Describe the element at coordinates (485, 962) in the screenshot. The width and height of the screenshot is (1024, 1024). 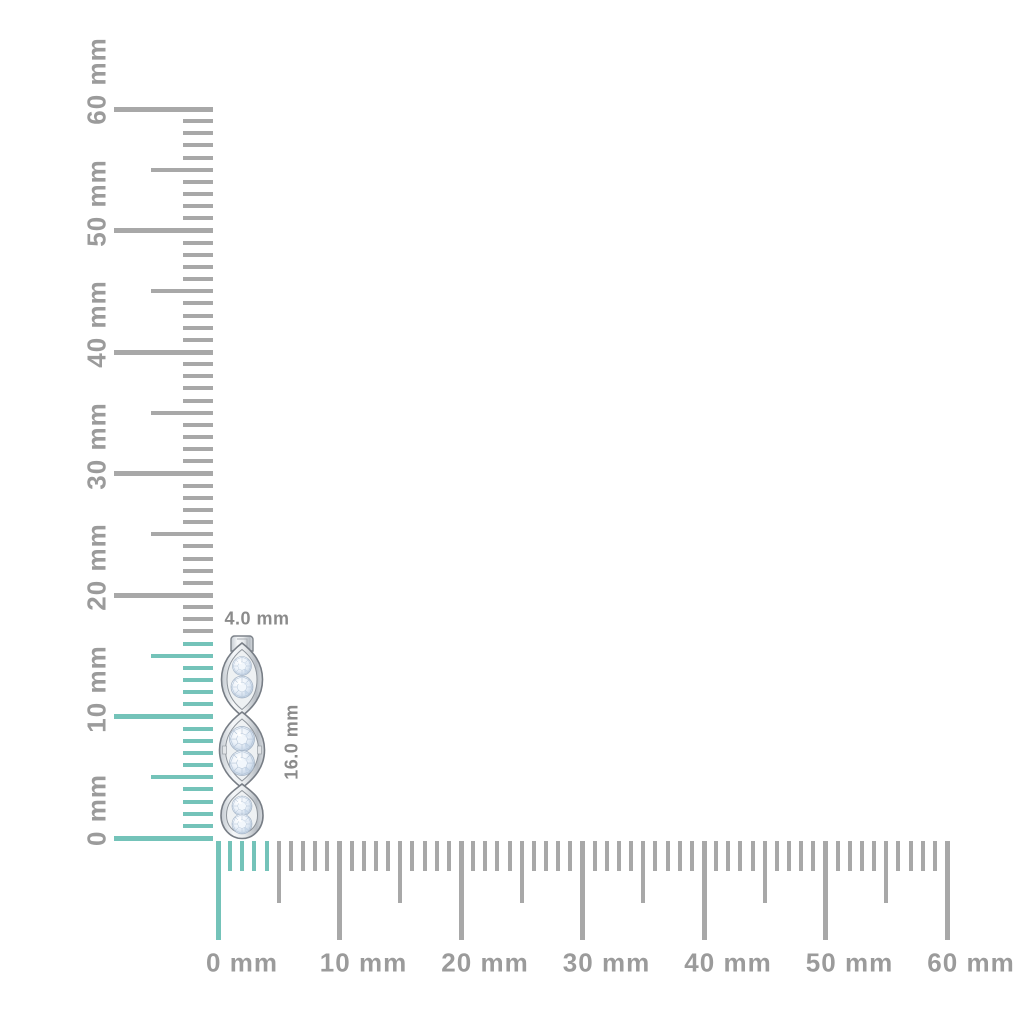
I see `h-ruler-label-20mm: 20 mm` at that location.